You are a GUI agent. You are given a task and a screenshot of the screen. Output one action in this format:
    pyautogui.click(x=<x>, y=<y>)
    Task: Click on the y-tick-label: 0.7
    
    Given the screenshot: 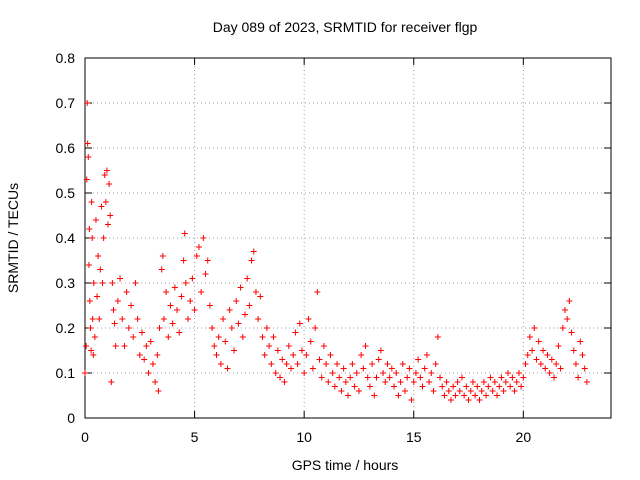 What is the action you would take?
    pyautogui.click(x=66, y=103)
    